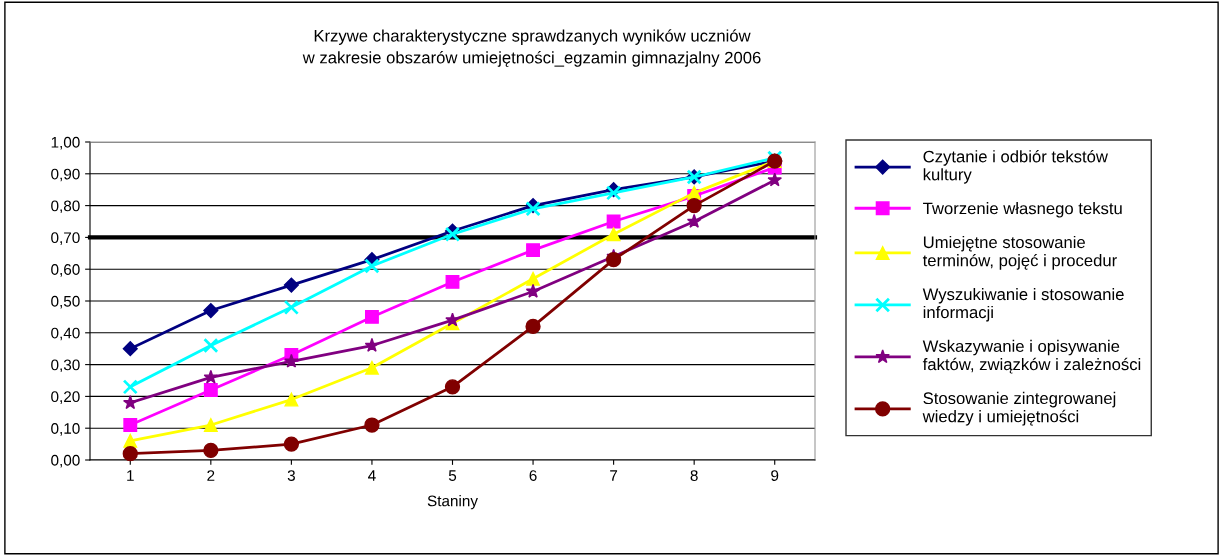 The image size is (1223, 556). What do you see at coordinates (65, 207) in the screenshot?
I see `y-tick-label: 0,80` at bounding box center [65, 207].